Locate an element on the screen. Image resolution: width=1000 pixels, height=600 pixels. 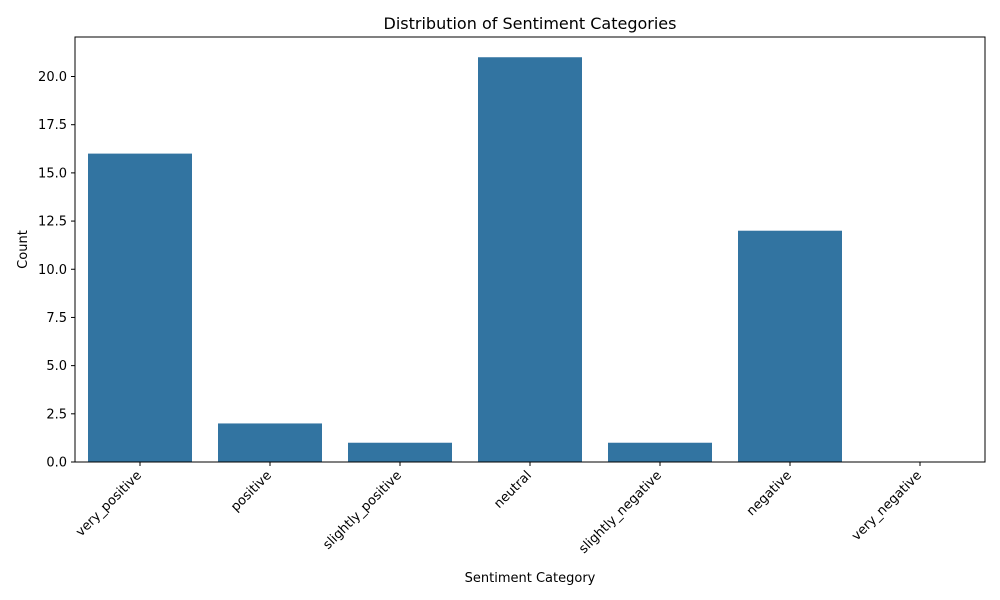
x-tick-label: slightly_positive is located at coordinates (362, 510).